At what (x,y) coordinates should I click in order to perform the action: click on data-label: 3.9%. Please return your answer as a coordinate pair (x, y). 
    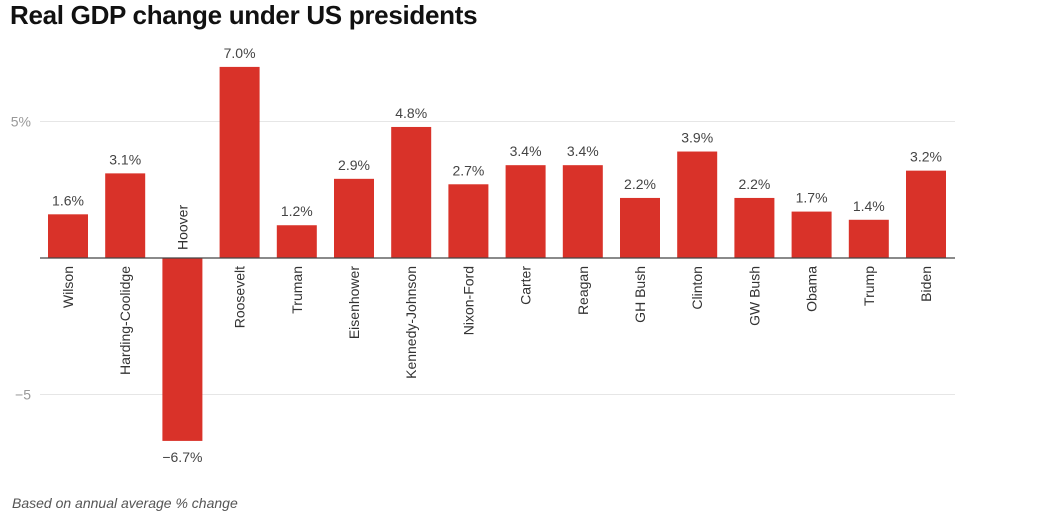
    Looking at the image, I should click on (697, 138).